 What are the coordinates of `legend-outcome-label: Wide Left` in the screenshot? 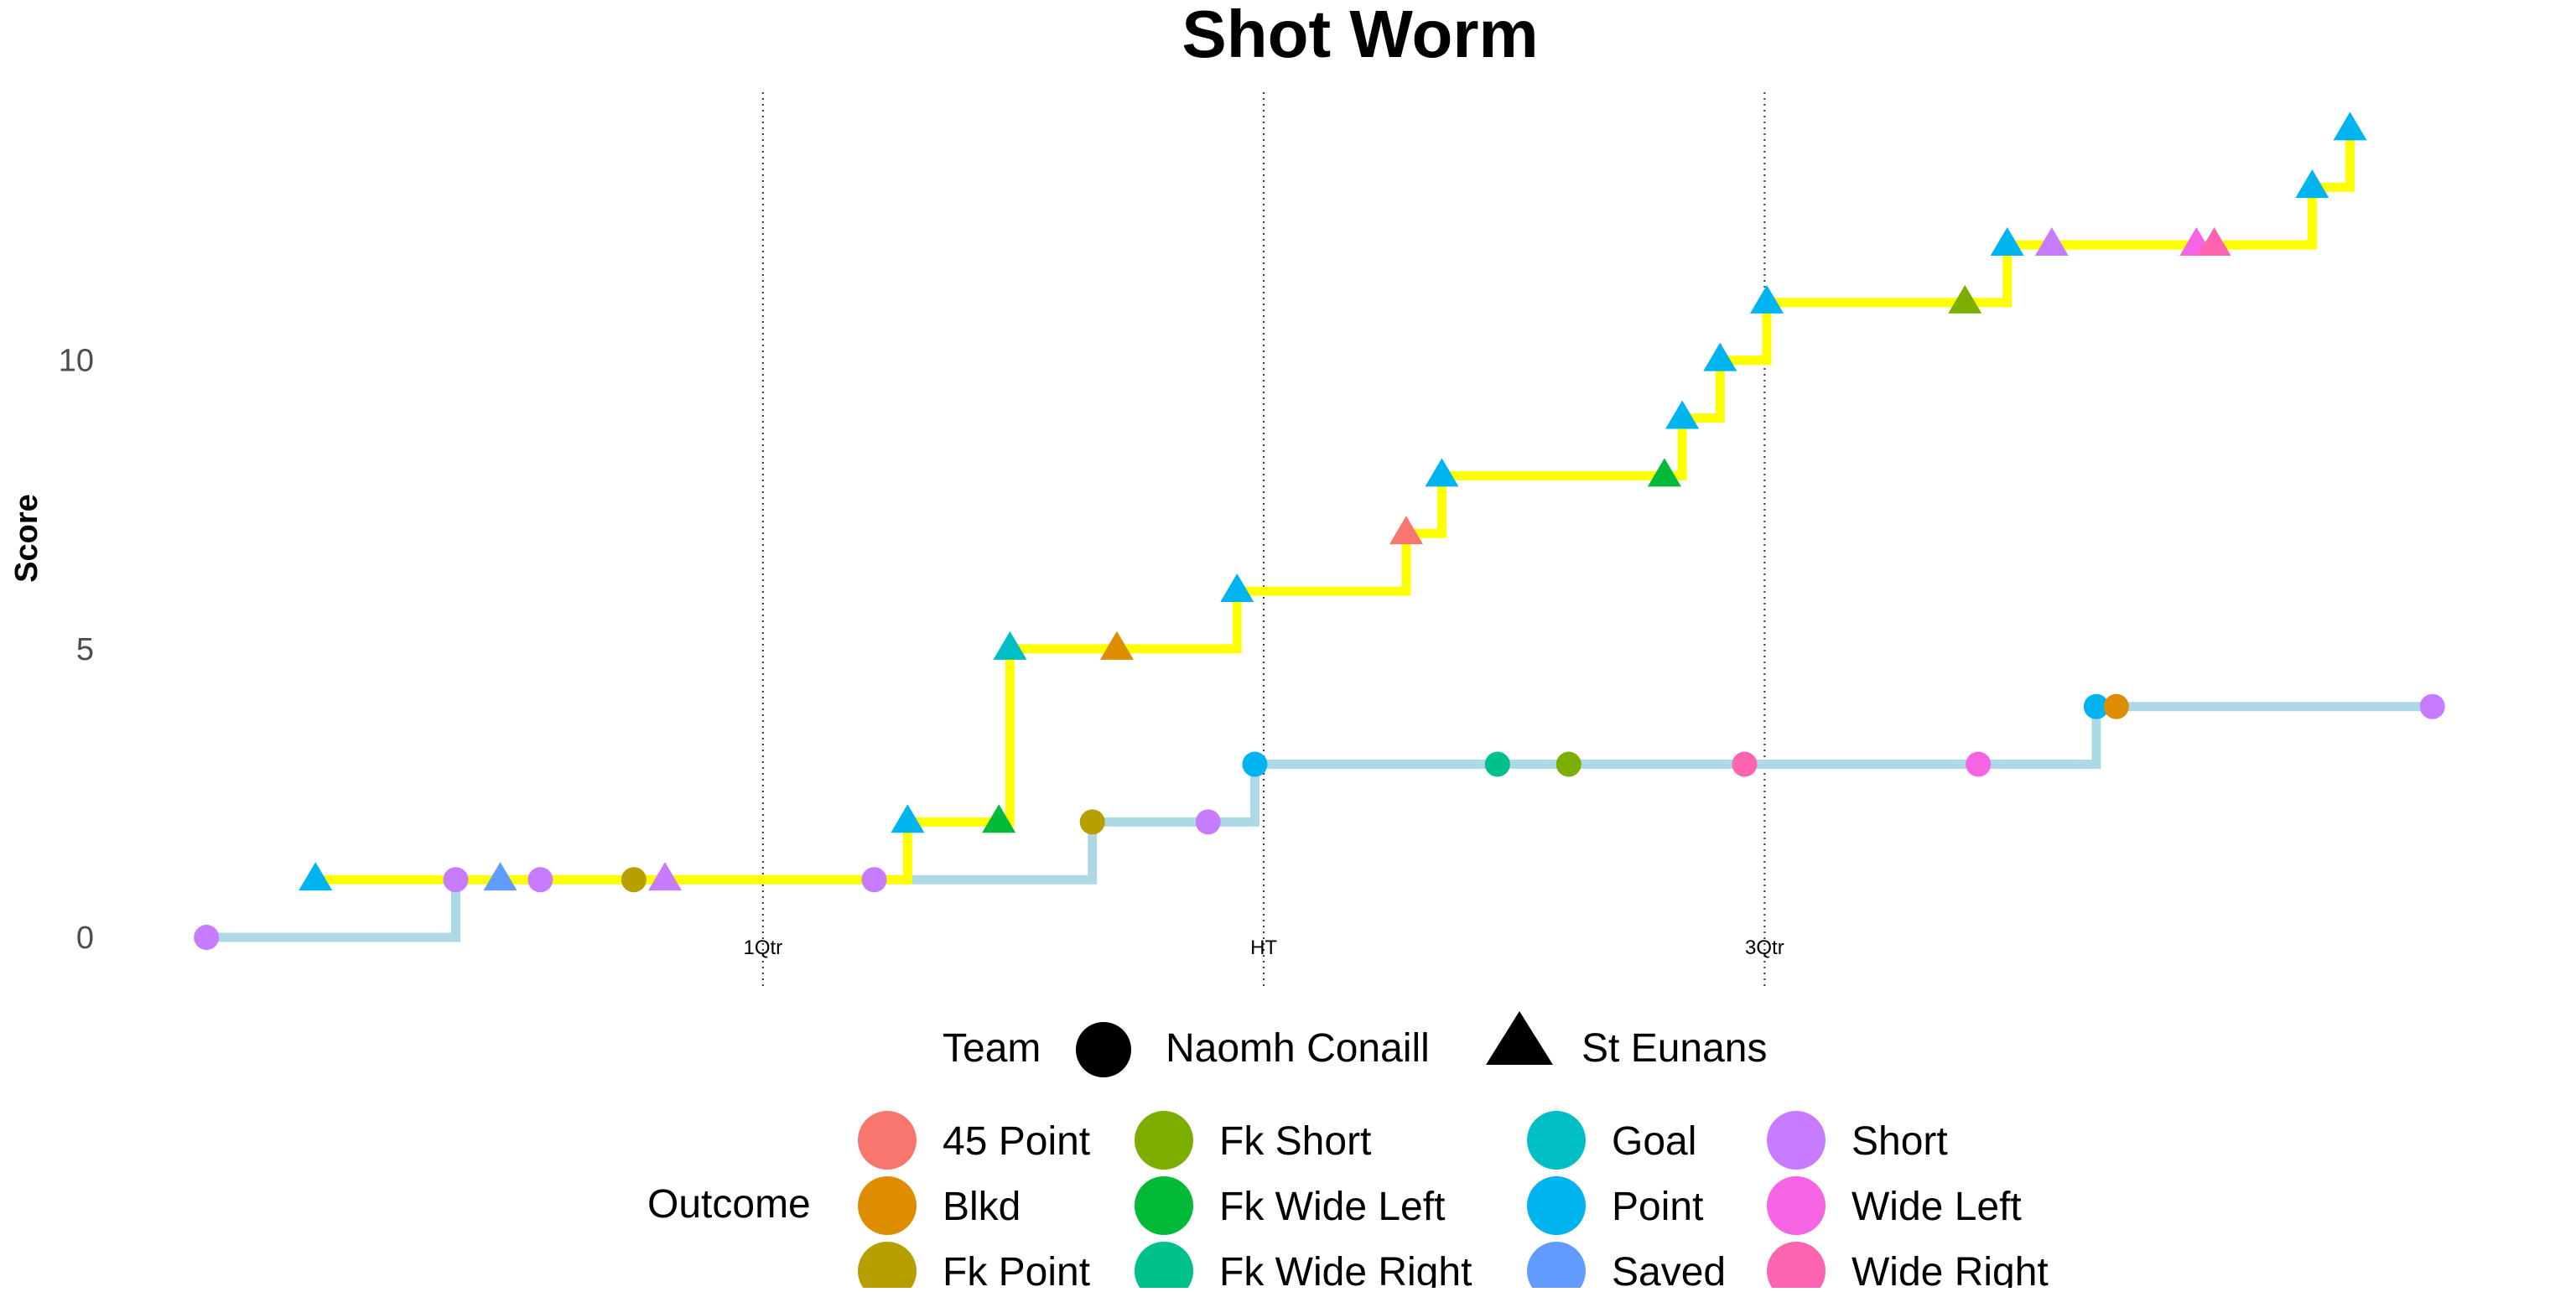 It's located at (1937, 1207).